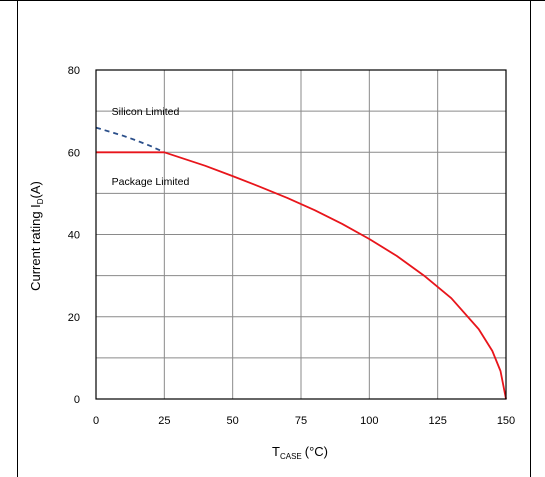  I want to click on x-axis-label: TCASE (°C), so click(300, 452).